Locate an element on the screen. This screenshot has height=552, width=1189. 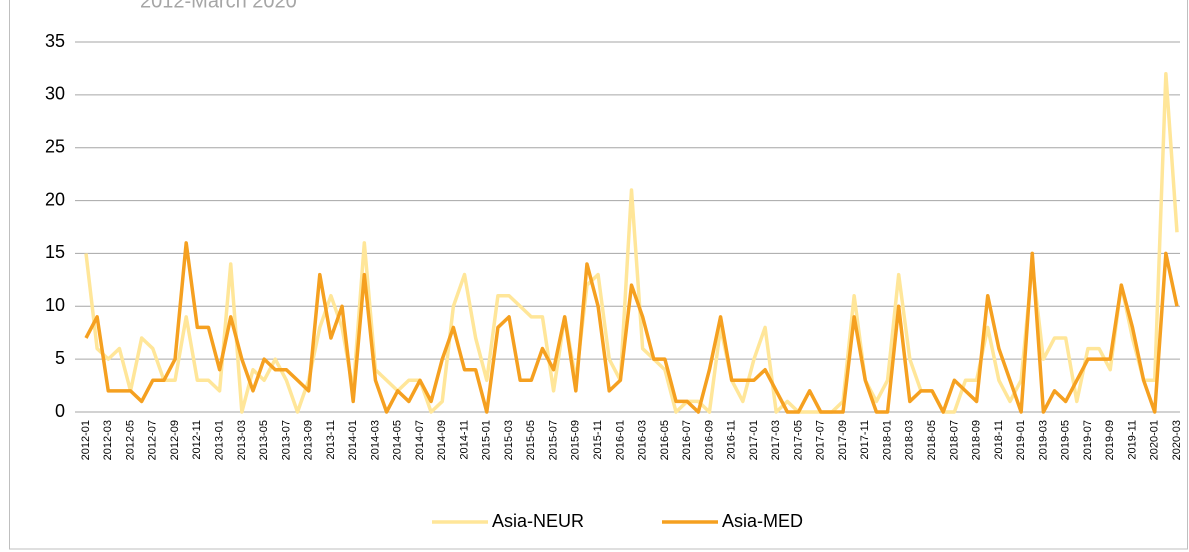
x-tick-label: 2018-01 is located at coordinates (887, 440).